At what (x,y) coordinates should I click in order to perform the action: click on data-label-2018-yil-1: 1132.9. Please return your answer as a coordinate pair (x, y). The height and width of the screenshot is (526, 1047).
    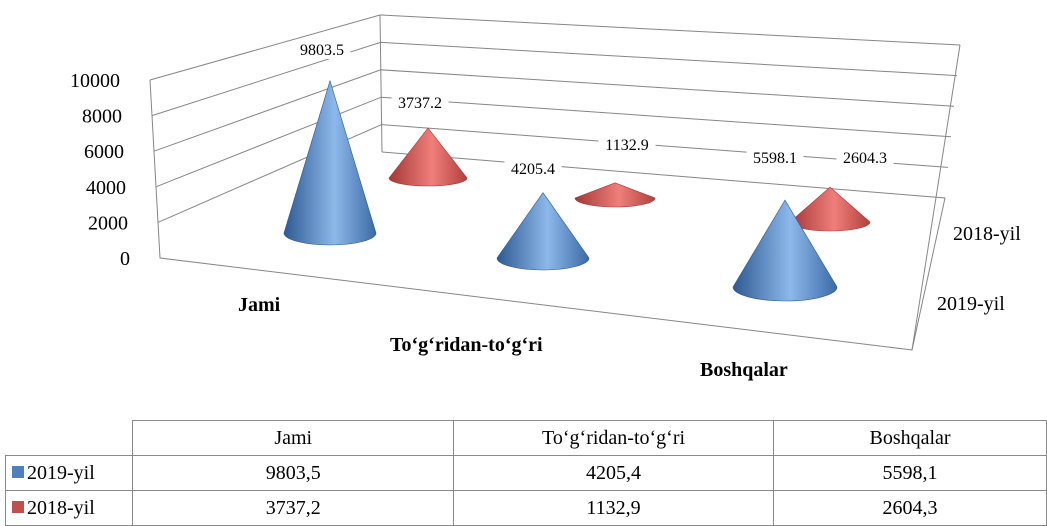
    Looking at the image, I should click on (626, 145).